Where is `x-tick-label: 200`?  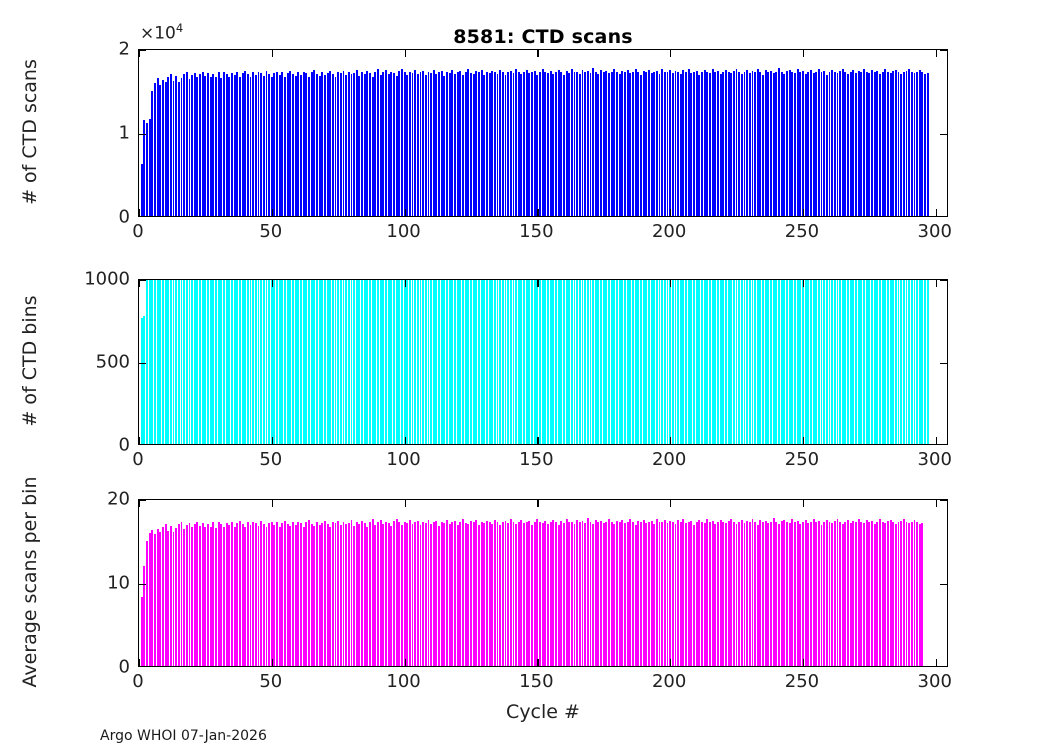 x-tick-label: 200 is located at coordinates (669, 459).